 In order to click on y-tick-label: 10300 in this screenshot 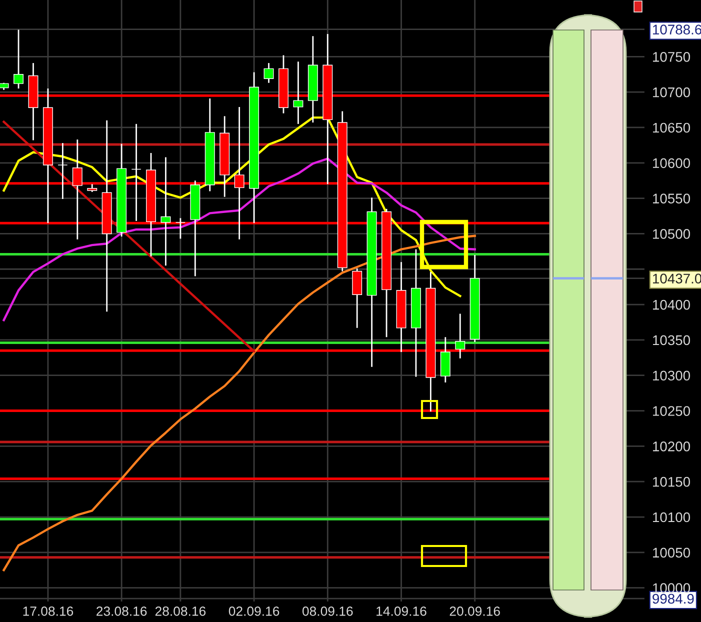, I will do `click(671, 375)`.